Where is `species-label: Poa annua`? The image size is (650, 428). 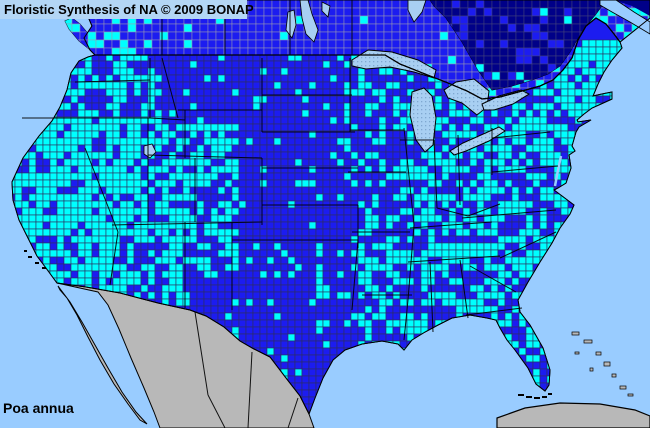
species-label: Poa annua is located at coordinates (38, 408).